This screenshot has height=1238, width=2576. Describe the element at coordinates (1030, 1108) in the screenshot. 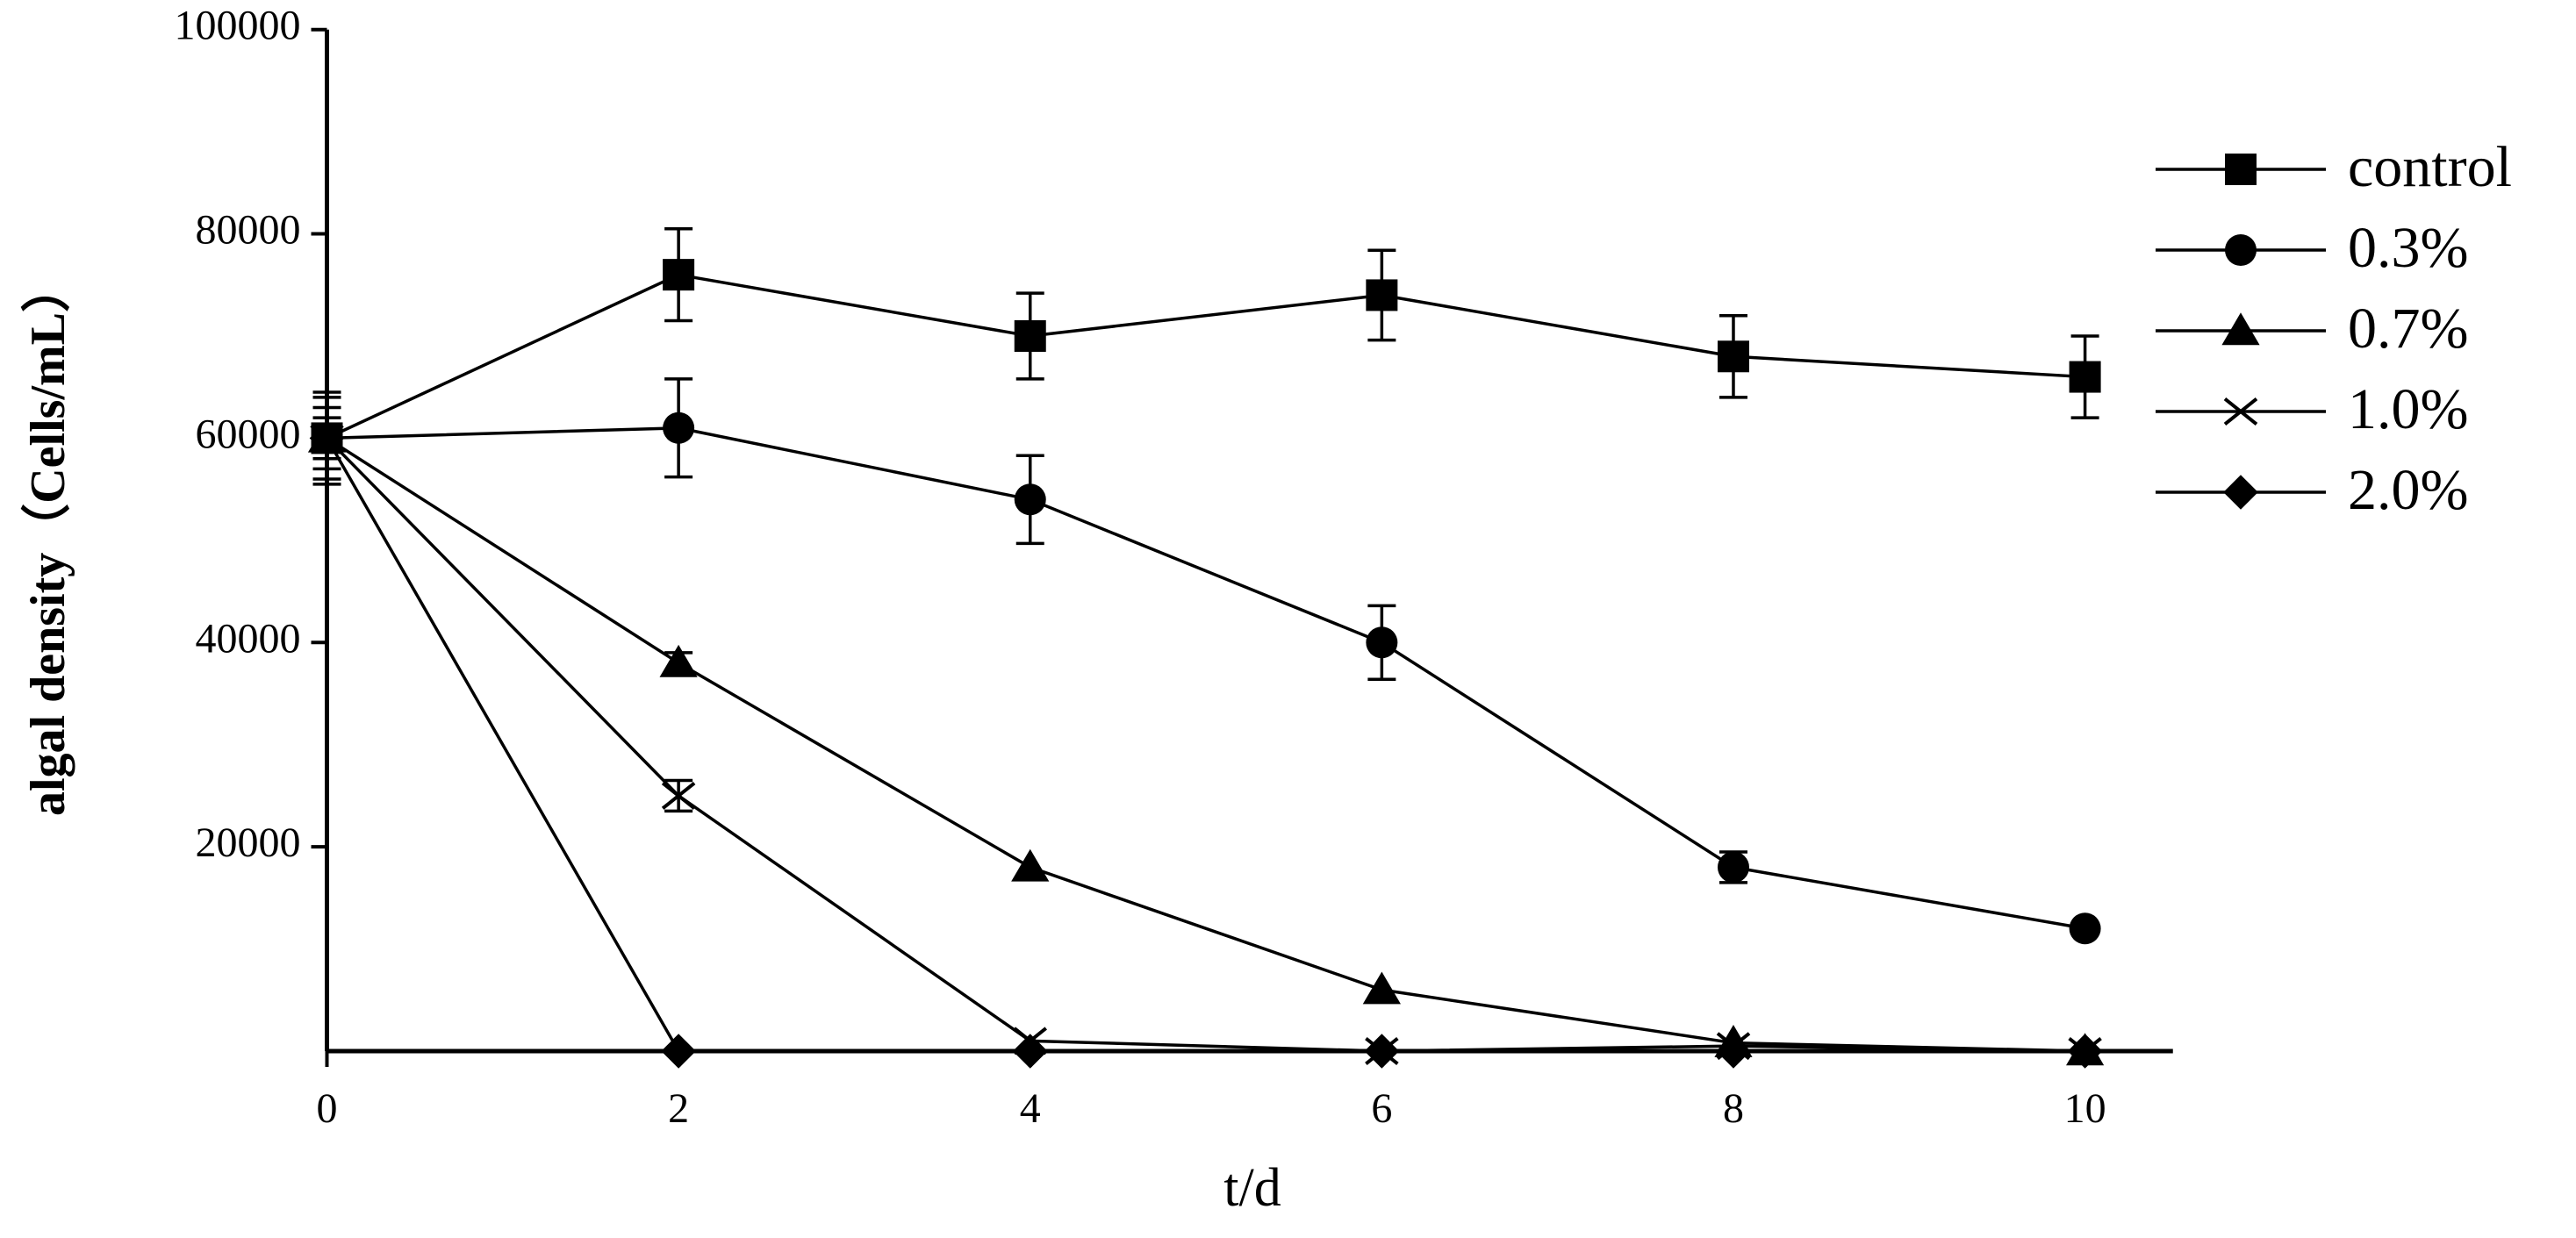

I see `x-tick-label: 4` at that location.